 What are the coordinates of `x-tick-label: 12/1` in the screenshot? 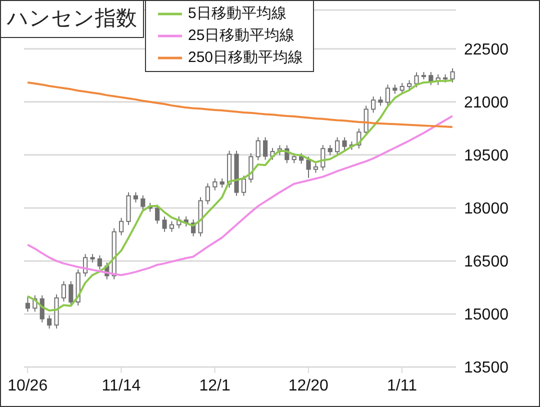 It's located at (214, 385).